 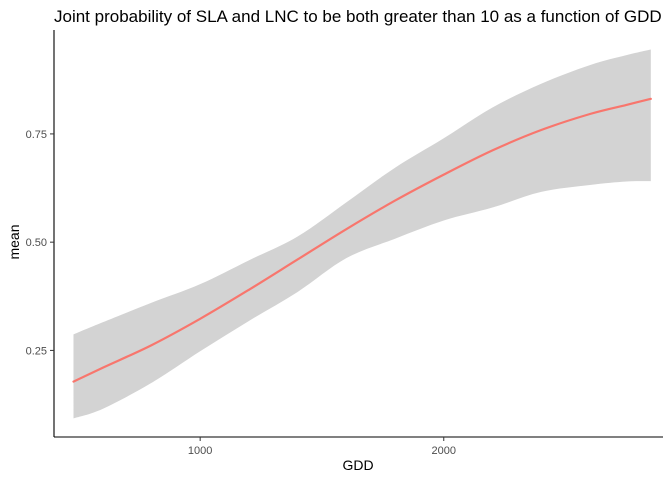 I want to click on y-ticks: 0.25 0.50 0.75, so click(x=40, y=243).